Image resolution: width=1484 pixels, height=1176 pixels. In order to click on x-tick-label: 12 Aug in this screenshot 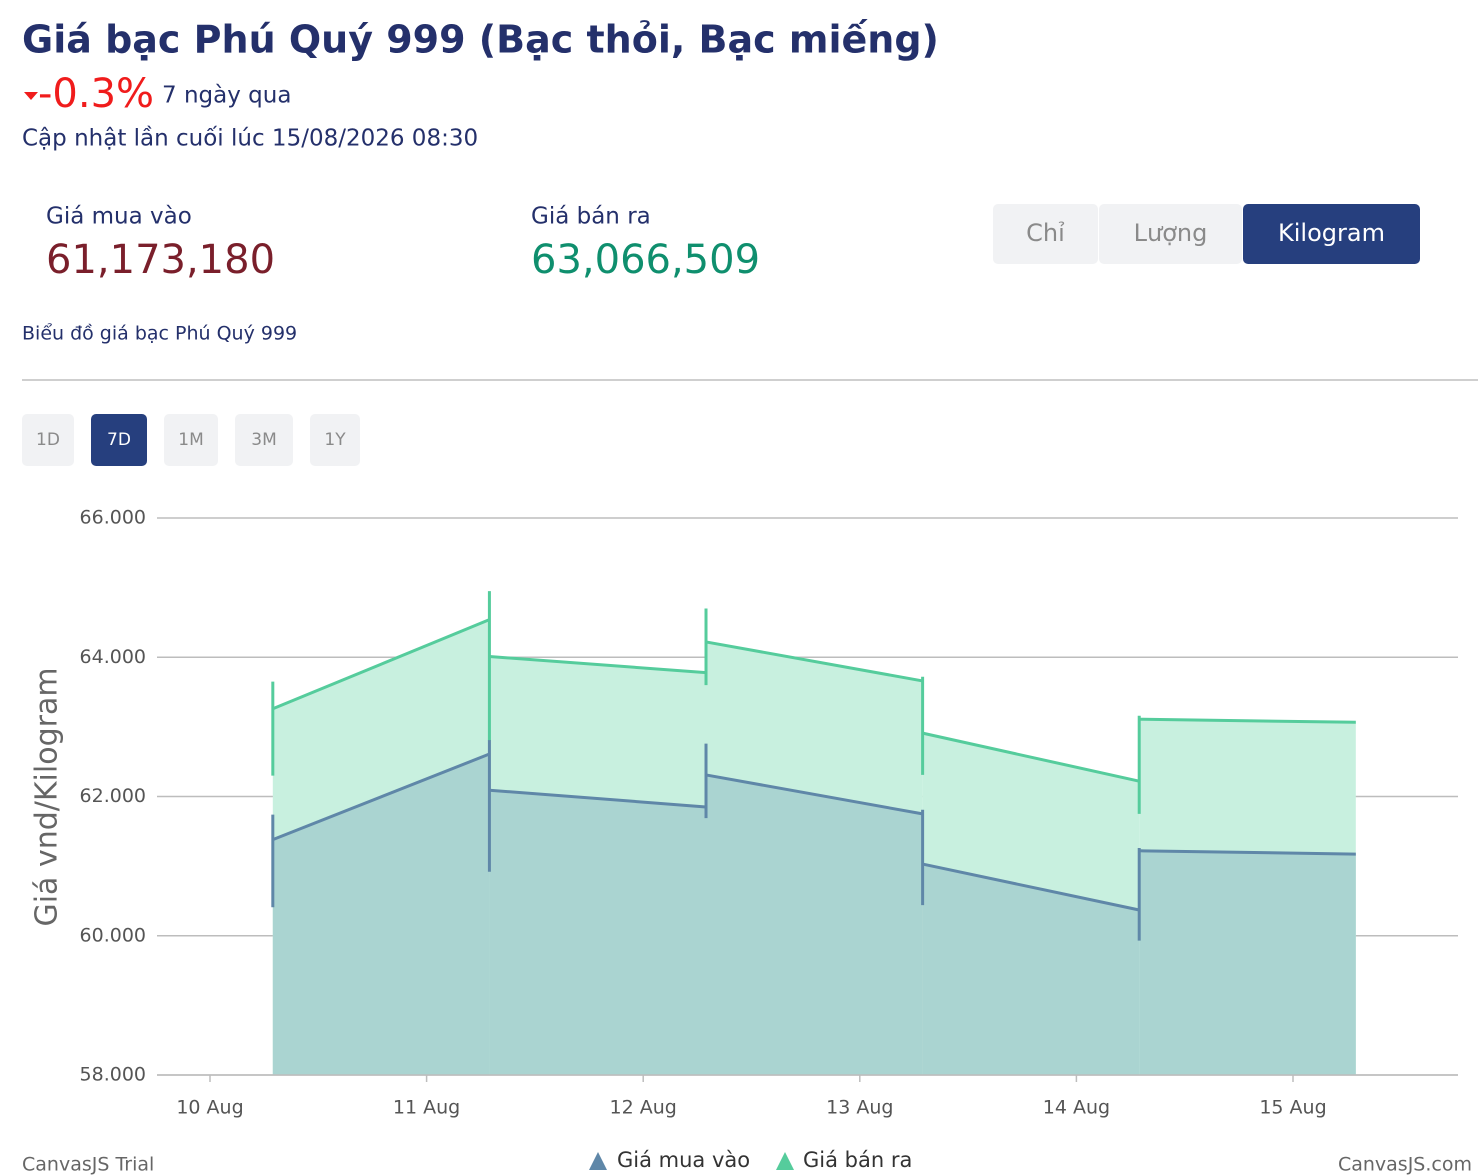, I will do `click(643, 1108)`.